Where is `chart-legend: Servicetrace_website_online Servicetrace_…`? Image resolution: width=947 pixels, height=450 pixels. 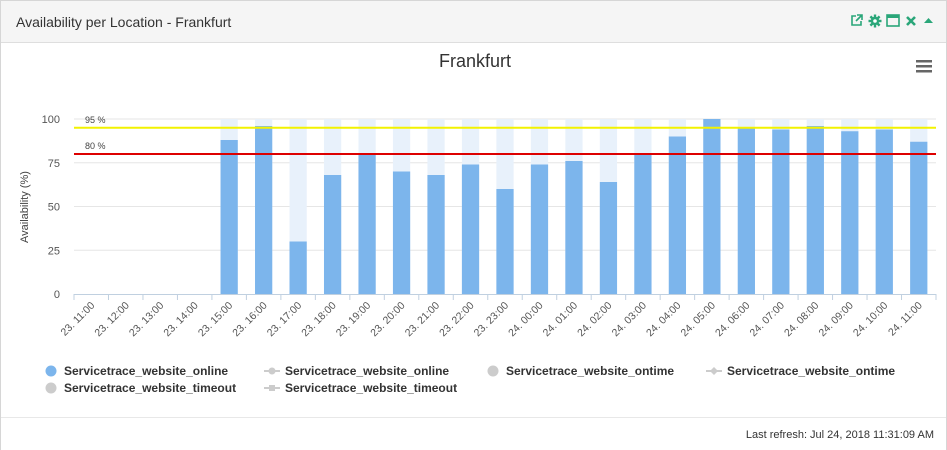
chart-legend: Servicetrace_website_online Servicetrace_… is located at coordinates (470, 379).